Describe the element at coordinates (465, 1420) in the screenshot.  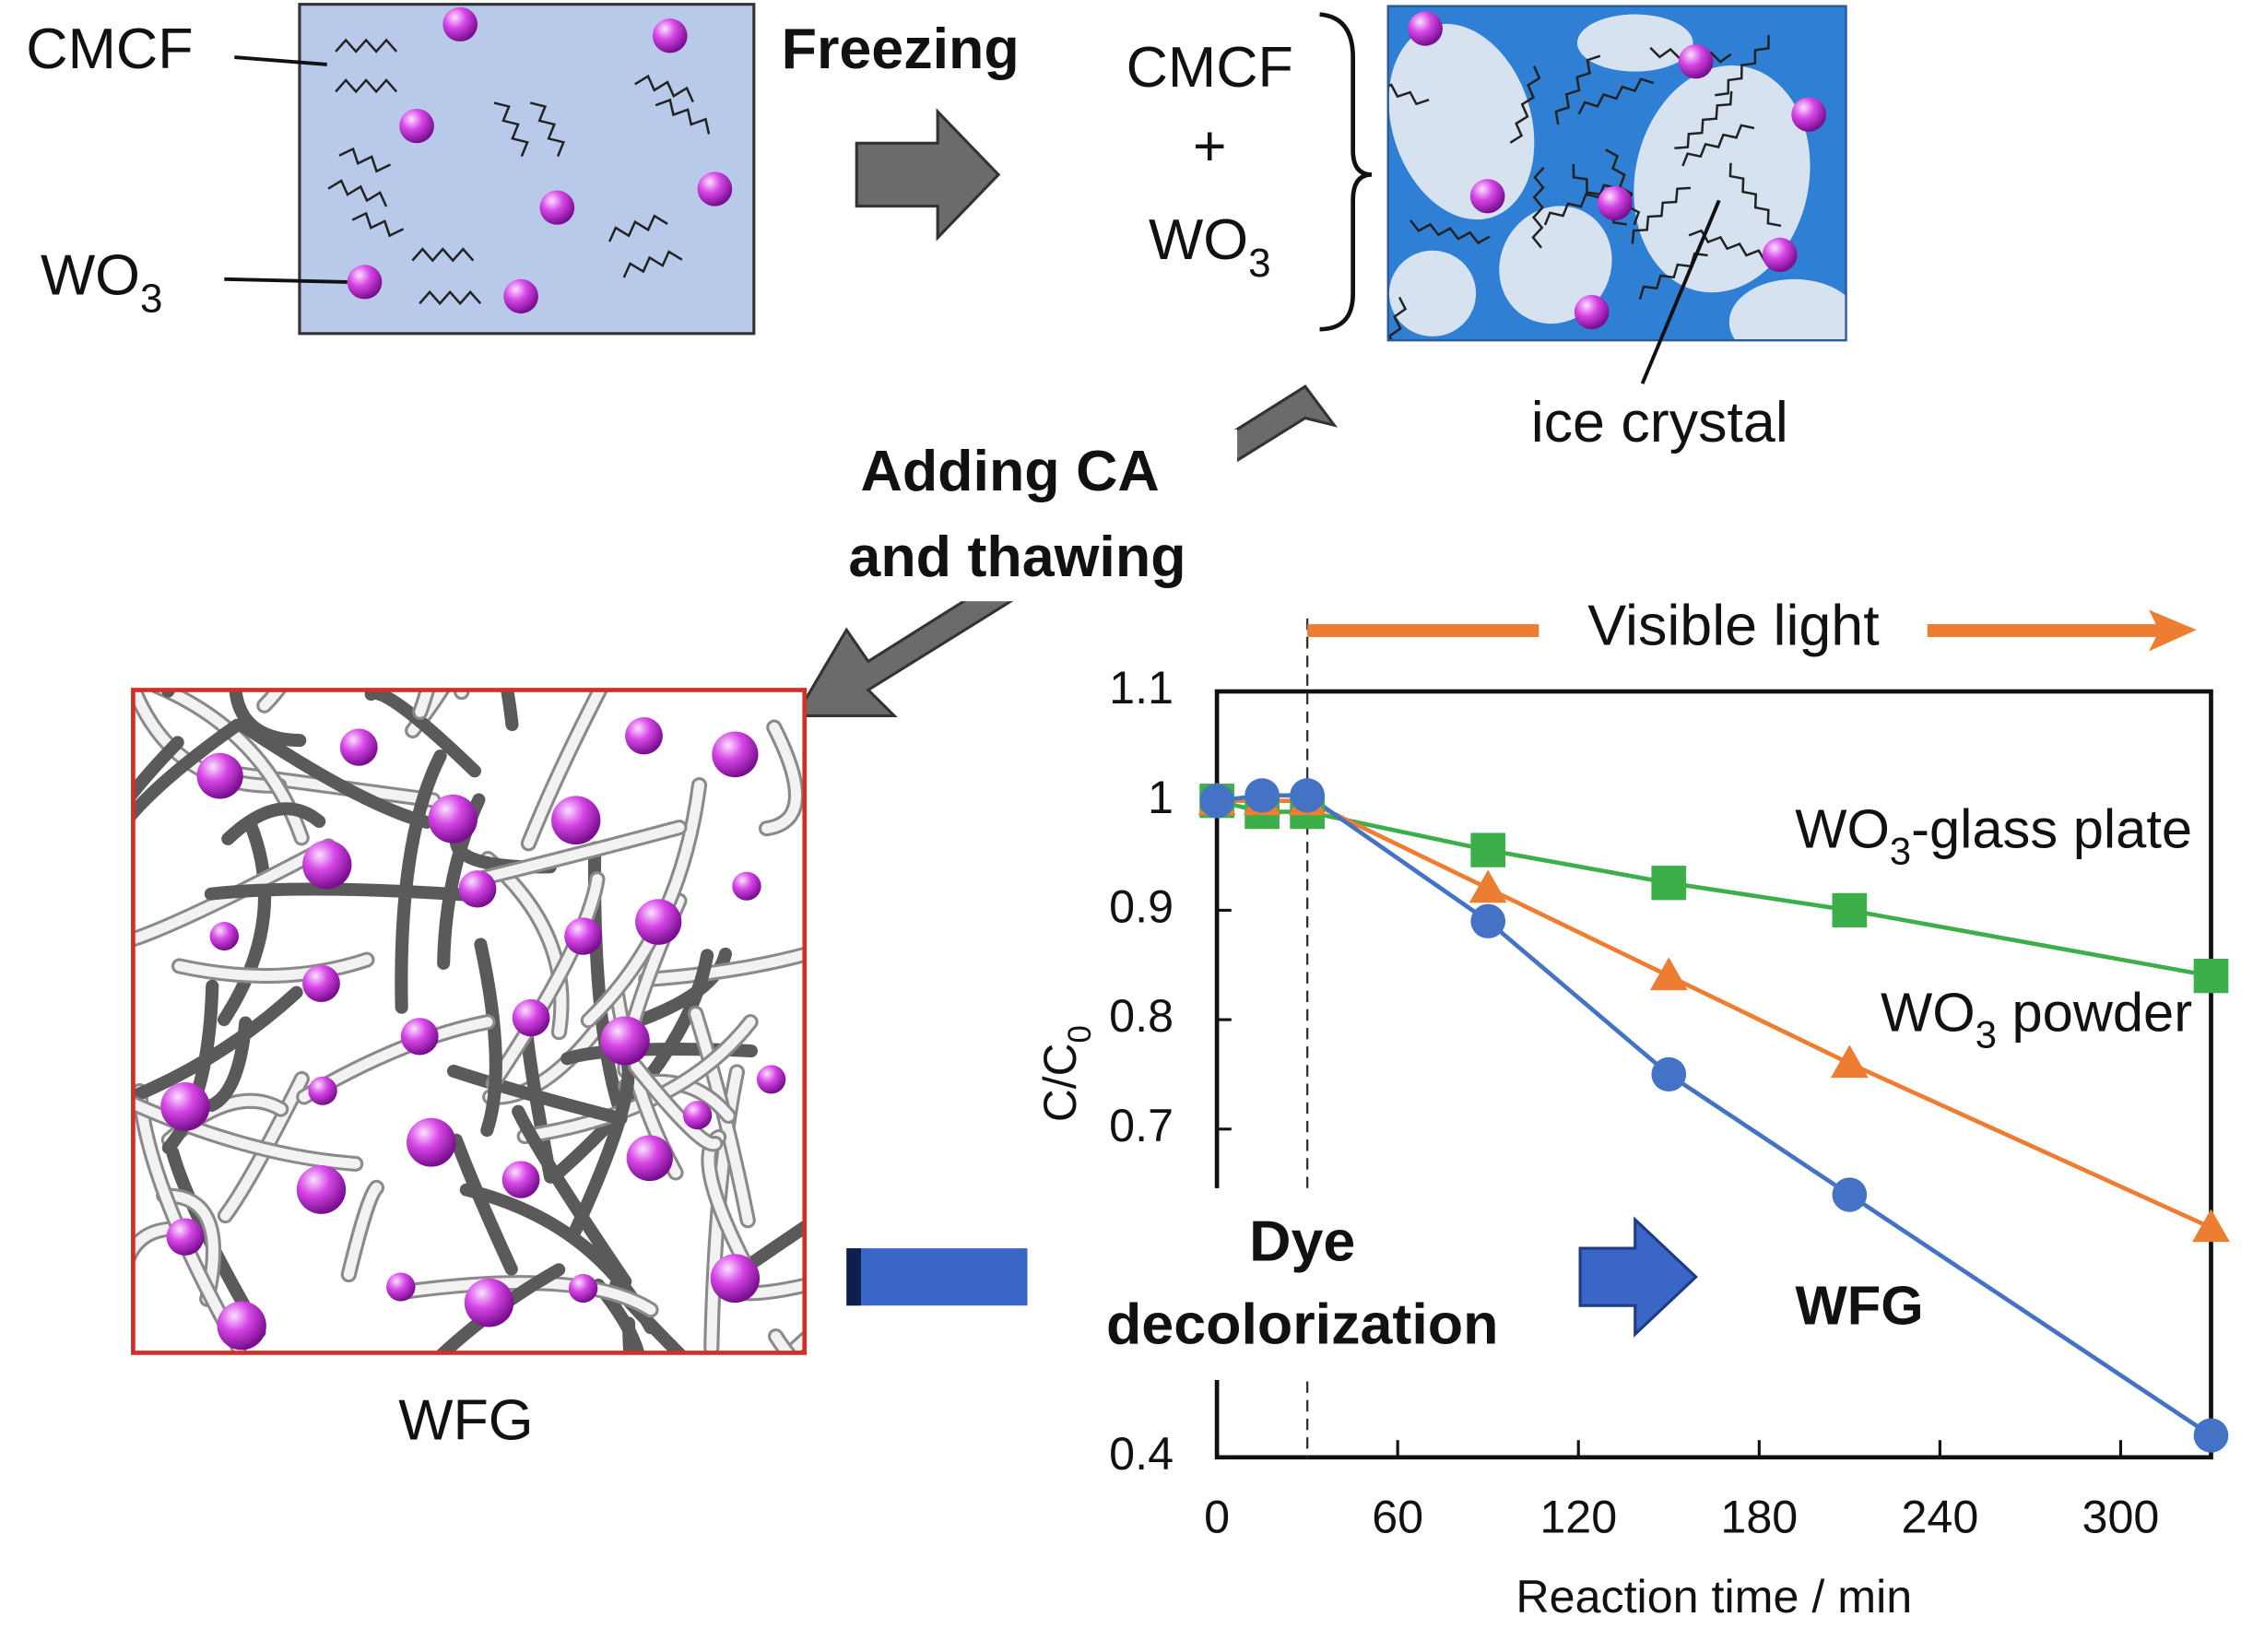
I see `gel-label: WFG` at that location.